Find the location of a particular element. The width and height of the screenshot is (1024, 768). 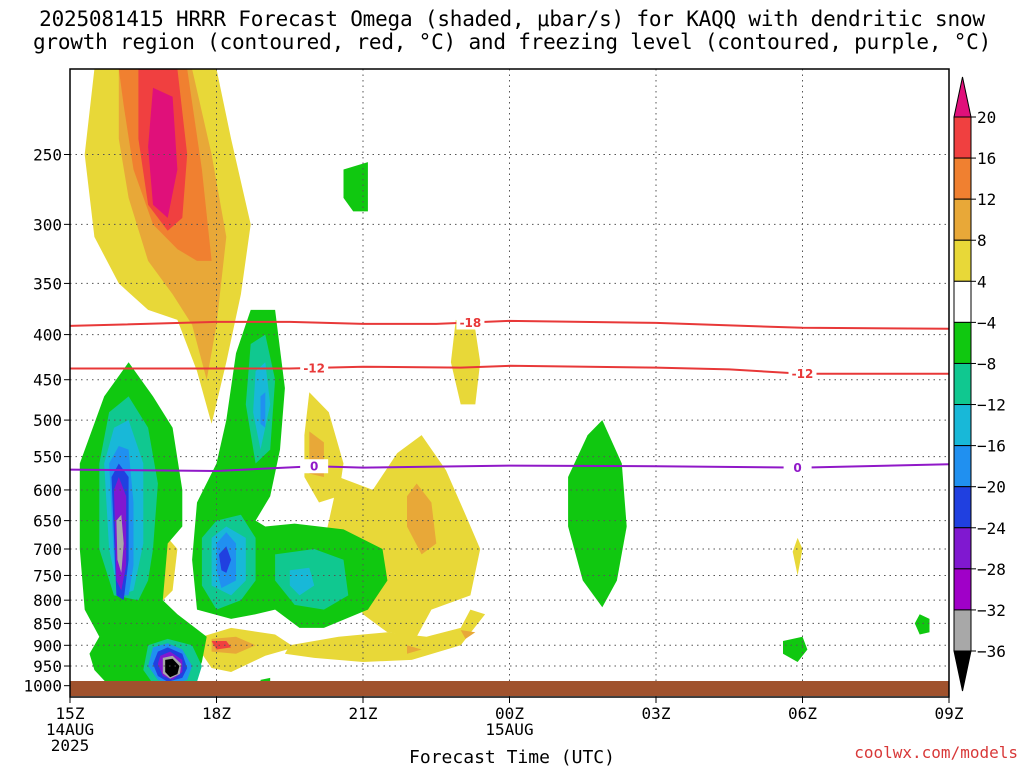

y-tick-label-350: 350 is located at coordinates (47, 283).